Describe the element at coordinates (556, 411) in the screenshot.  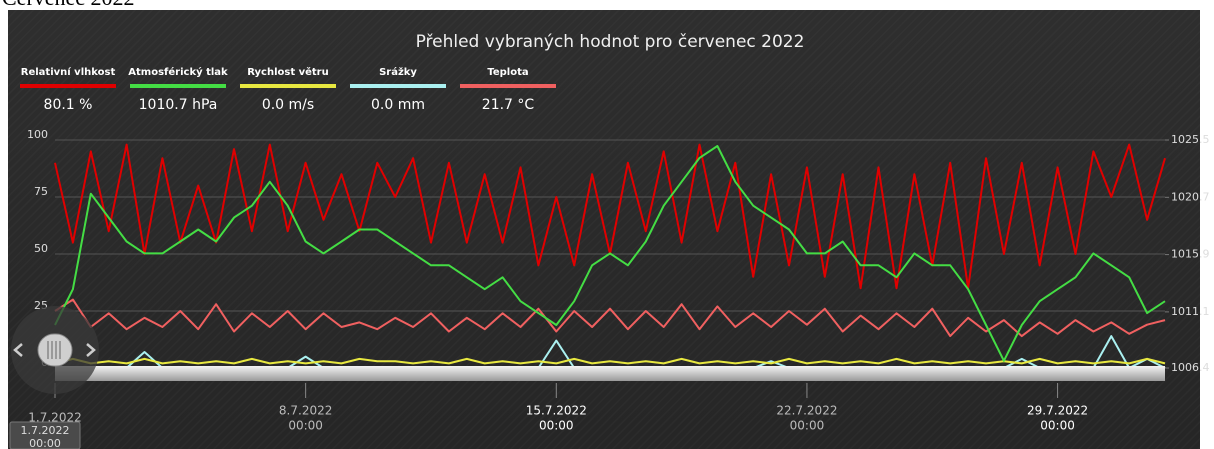
I see `x-tick-label: 15.7.2022` at that location.